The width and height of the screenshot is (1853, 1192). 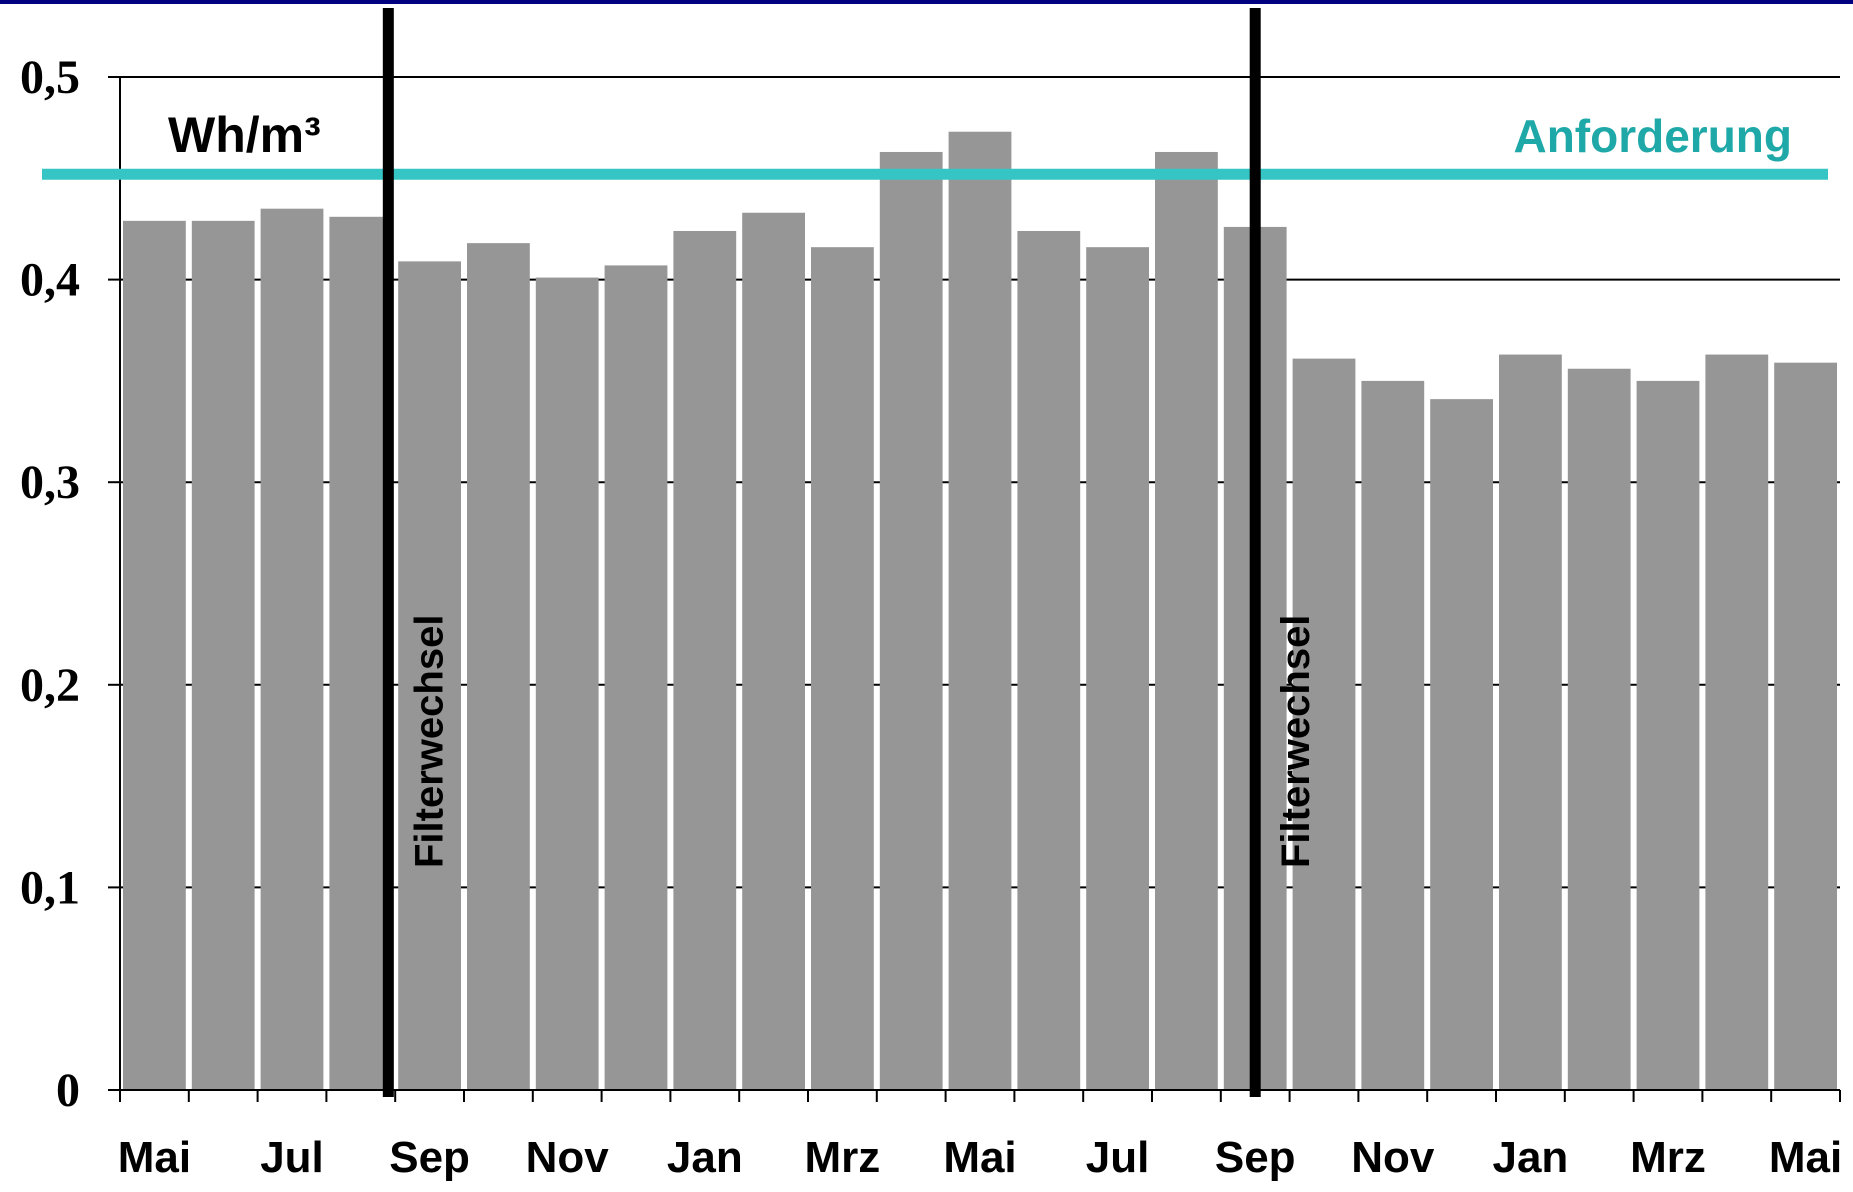 I want to click on y-tick-labels: 0 0,1 0,2 0,3 0,4 0,5, so click(x=50, y=584).